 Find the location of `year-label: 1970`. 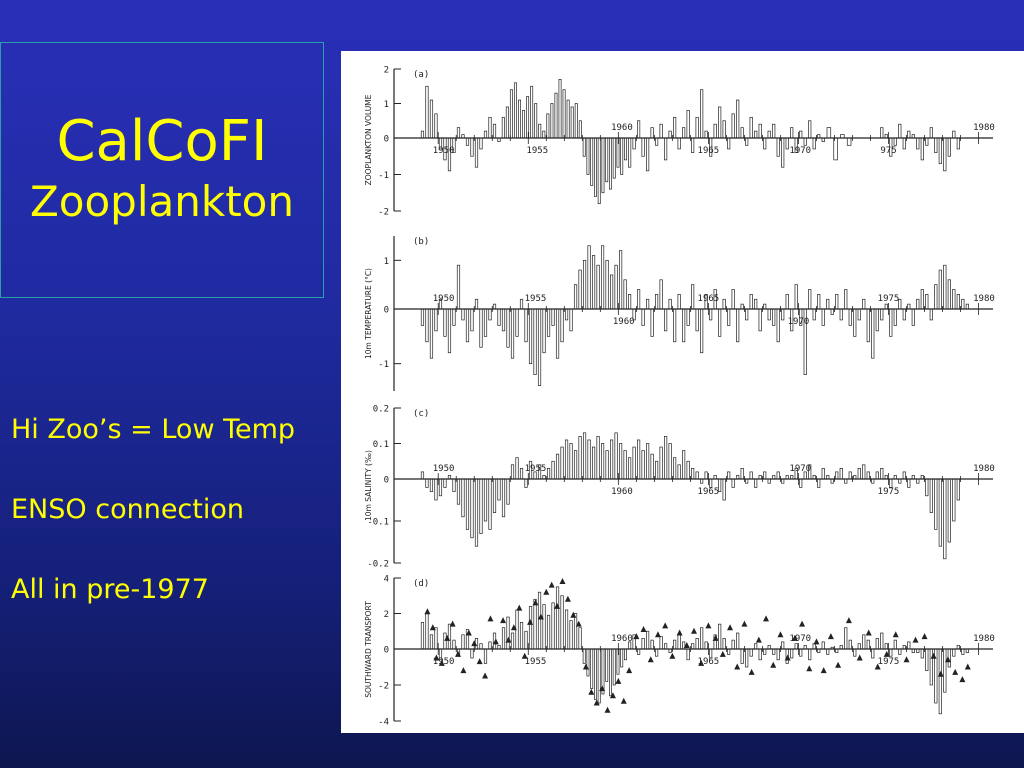

year-label: 1970 is located at coordinates (800, 151).